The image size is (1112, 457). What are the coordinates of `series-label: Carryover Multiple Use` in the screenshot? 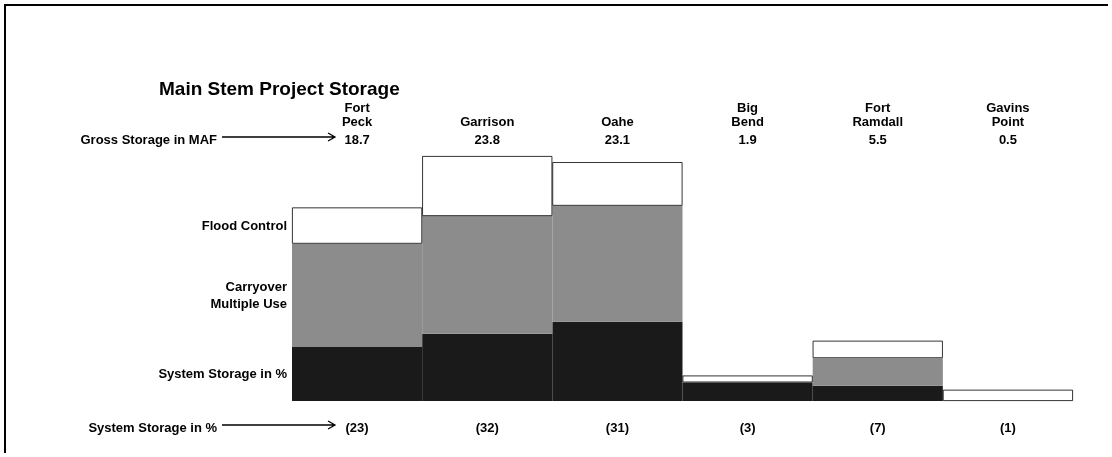 It's located at (248, 295).